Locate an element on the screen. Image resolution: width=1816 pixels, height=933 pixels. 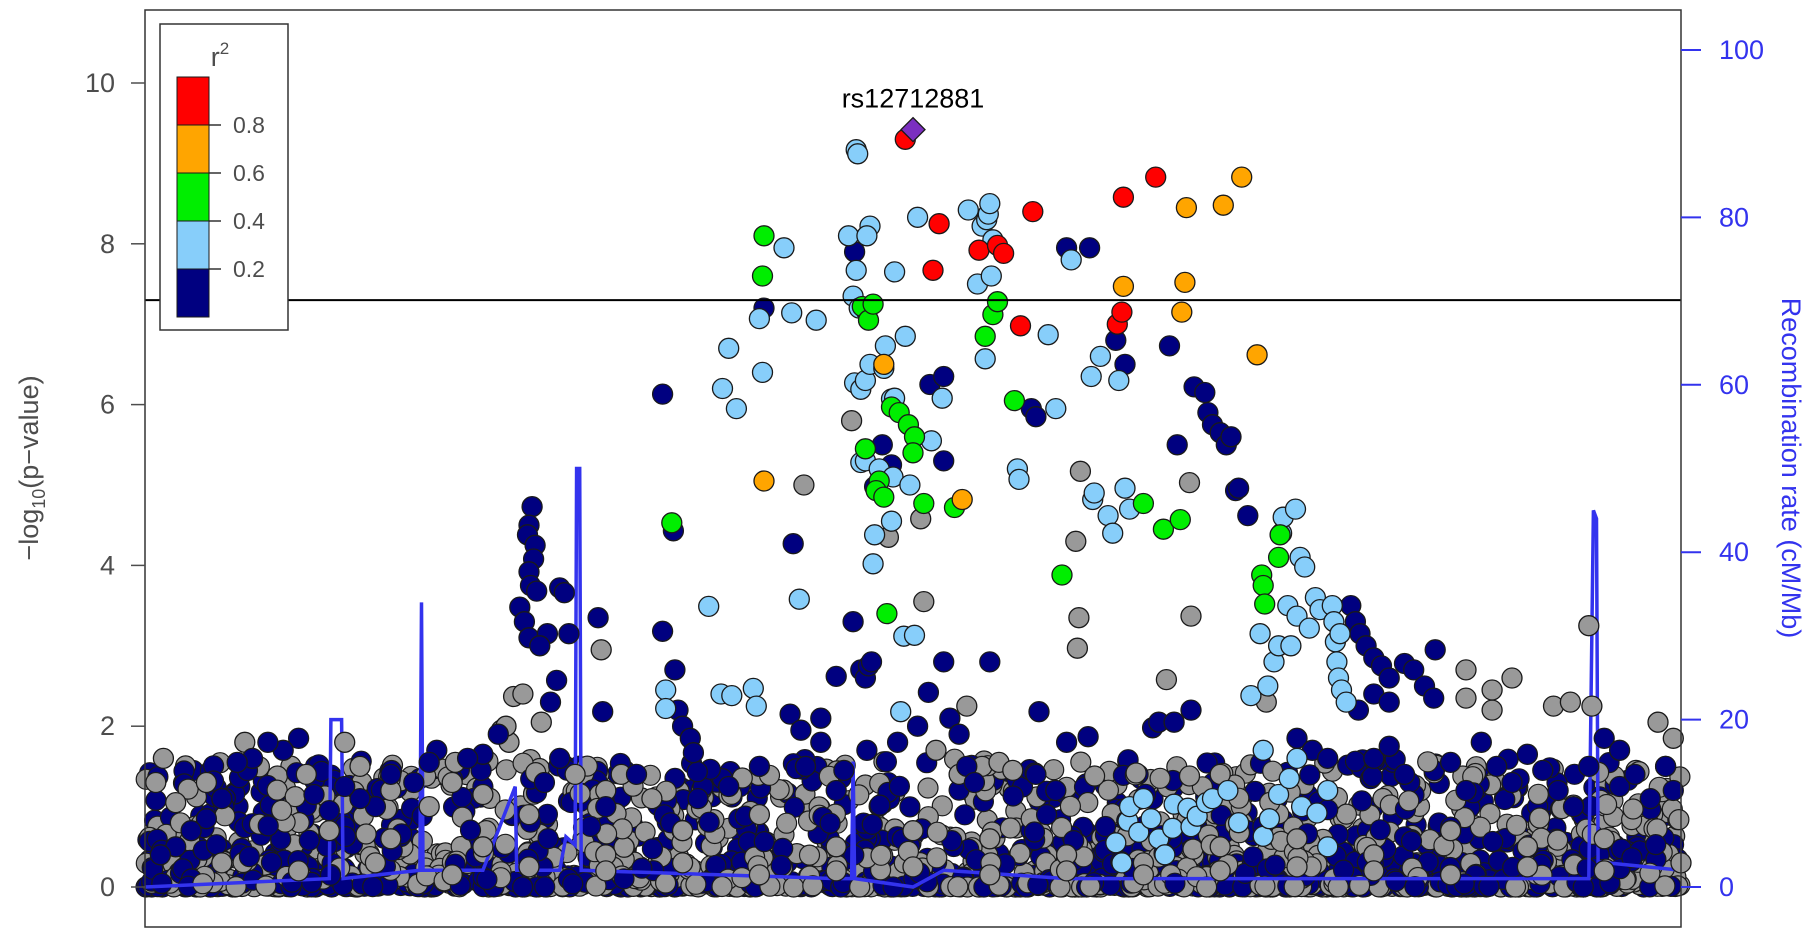
lead-snp-layer: rs12712881 is located at coordinates (913, 113).